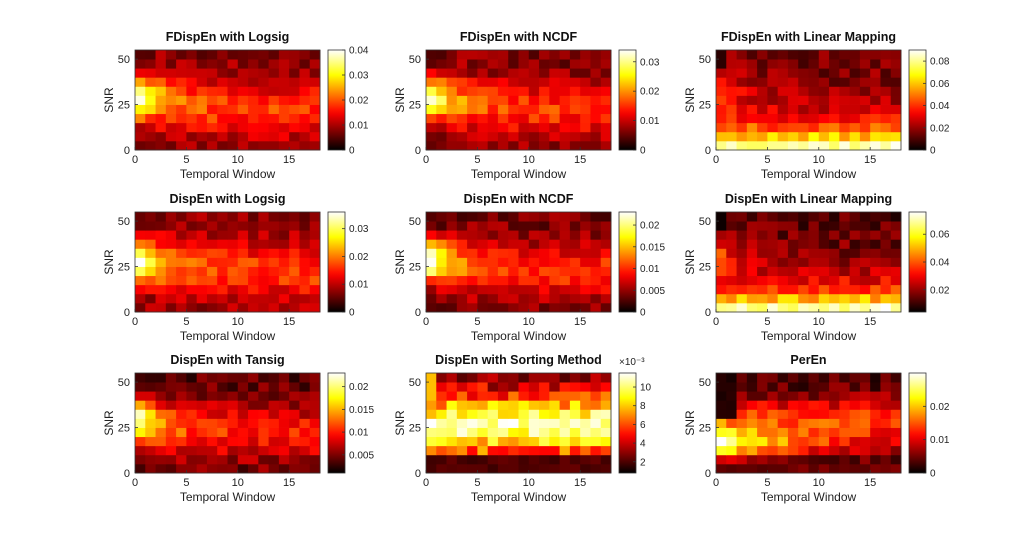  I want to click on colorbar, so click(917, 423).